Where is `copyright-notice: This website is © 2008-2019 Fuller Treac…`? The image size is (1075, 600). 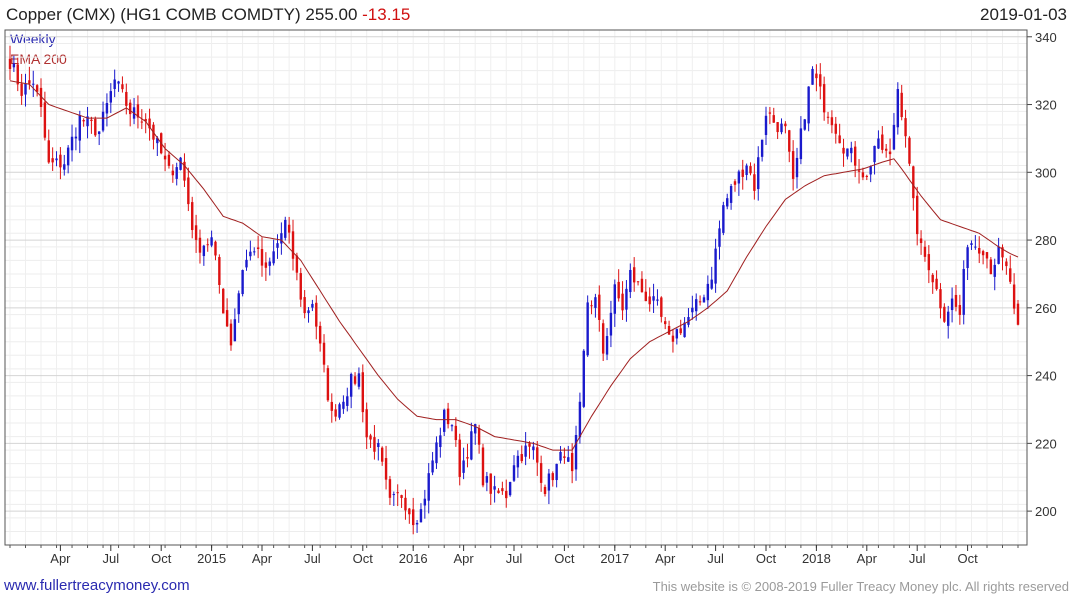 copyright-notice: This website is © 2008-2019 Fuller Treac… is located at coordinates (860, 586).